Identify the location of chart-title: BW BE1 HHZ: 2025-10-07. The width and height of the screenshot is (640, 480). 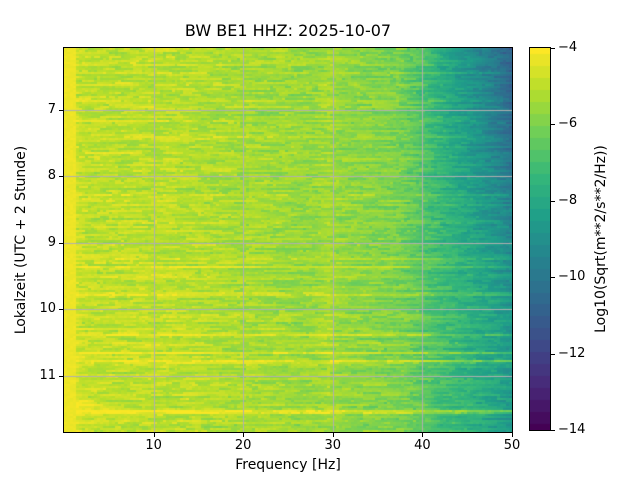
(288, 30).